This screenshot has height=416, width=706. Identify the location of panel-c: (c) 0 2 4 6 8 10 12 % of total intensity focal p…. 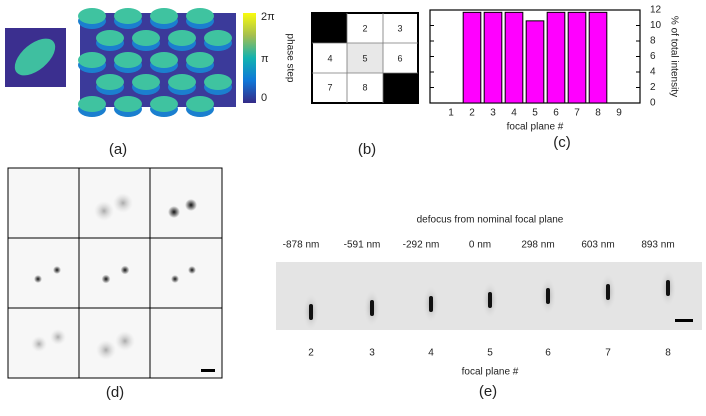
(554, 78).